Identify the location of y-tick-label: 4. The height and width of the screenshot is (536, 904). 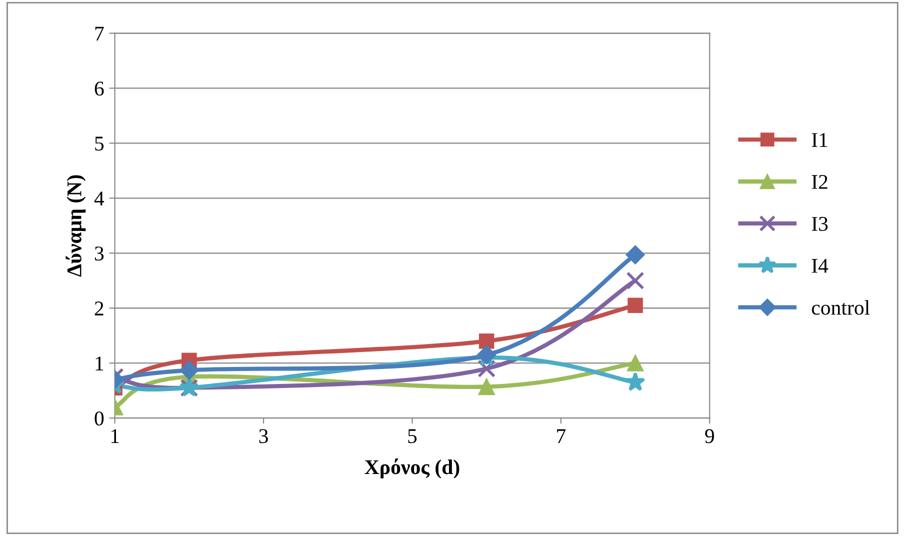
(99, 199).